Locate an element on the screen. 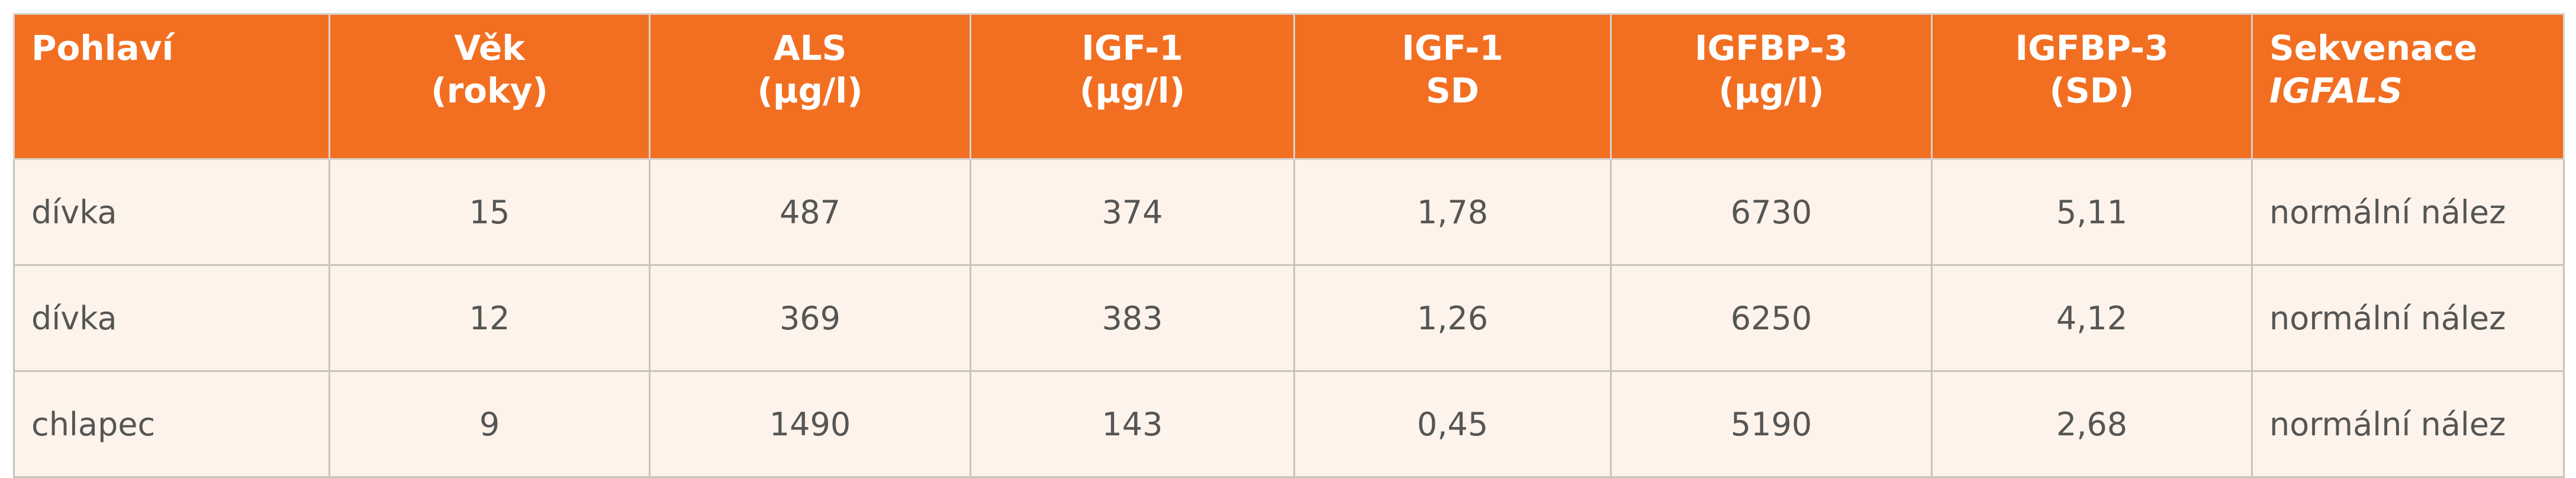 The image size is (2576, 478). header-text: (roky) is located at coordinates (489, 90).